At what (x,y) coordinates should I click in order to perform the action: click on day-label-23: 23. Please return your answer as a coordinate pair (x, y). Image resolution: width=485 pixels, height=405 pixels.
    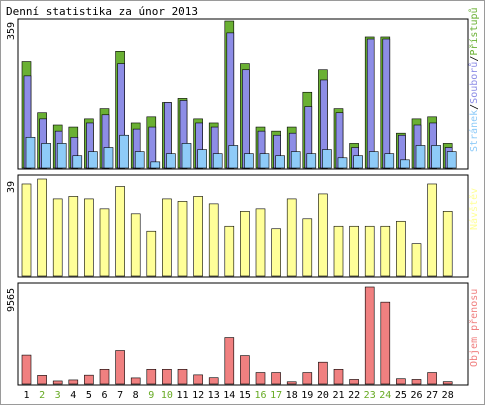
    Looking at the image, I should click on (370, 395).